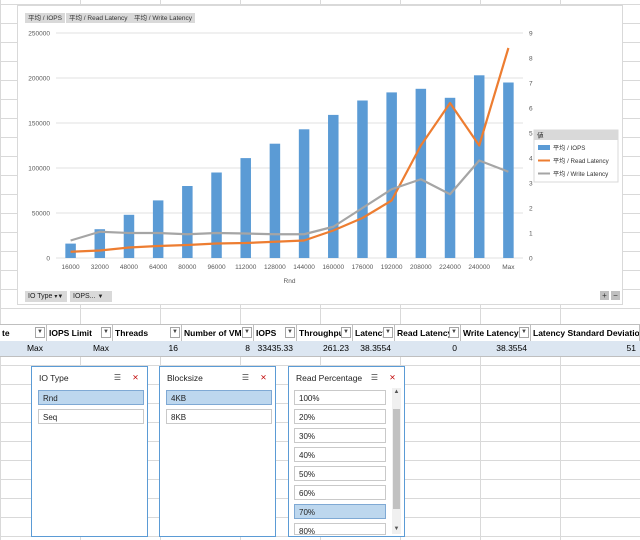  What do you see at coordinates (147, 333) in the screenshot?
I see `col-header-threads: Threads ▼` at bounding box center [147, 333].